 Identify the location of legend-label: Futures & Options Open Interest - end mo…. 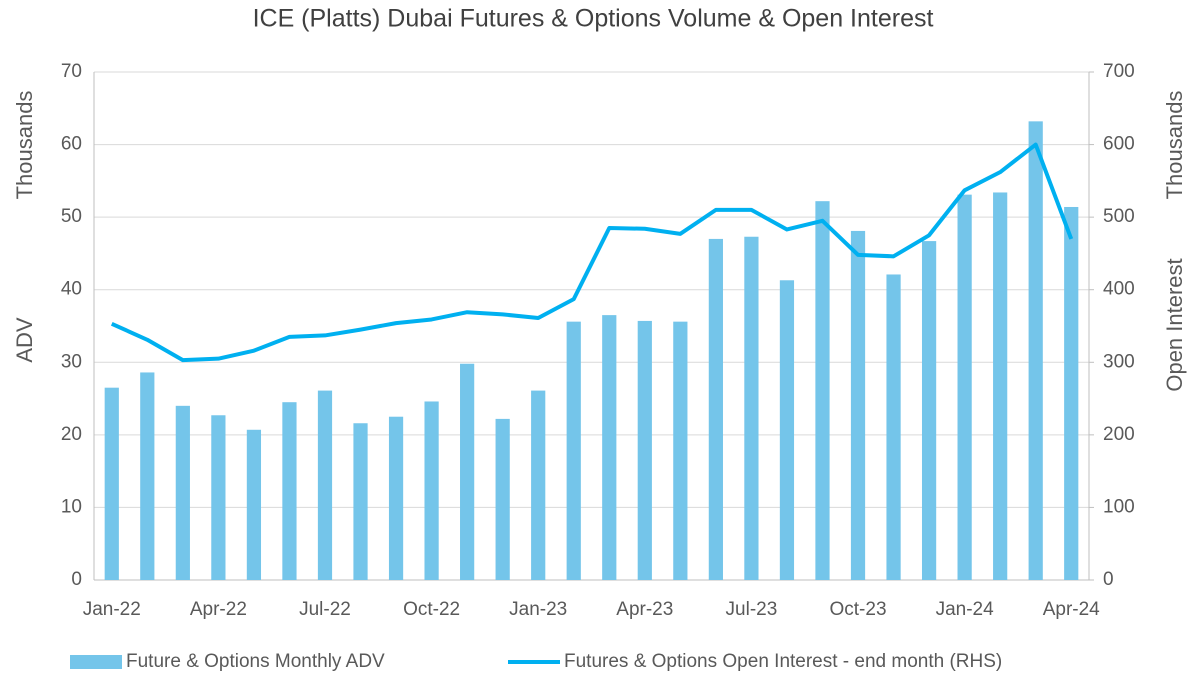
(783, 661).